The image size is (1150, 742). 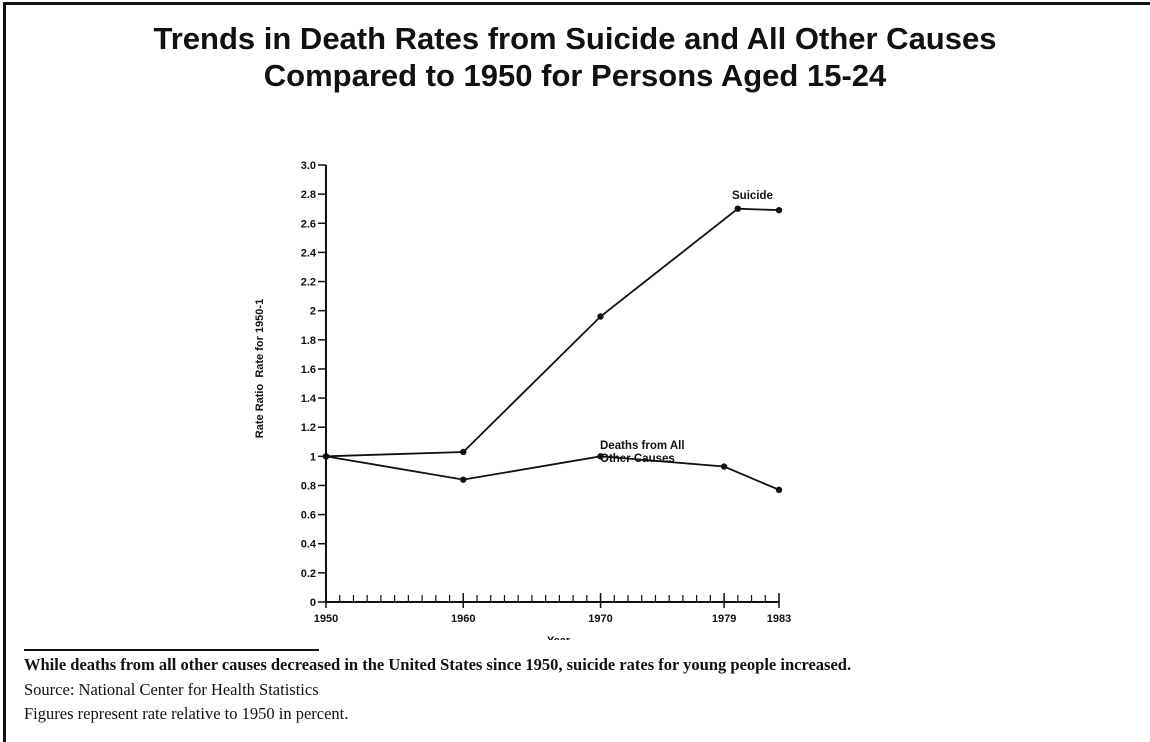 I want to click on y-tick-label: 1, so click(x=313, y=457).